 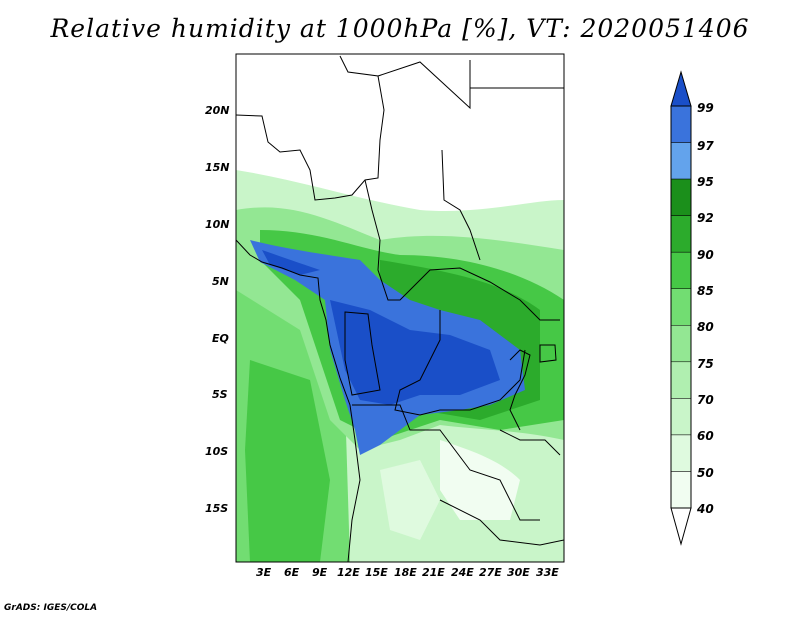 I want to click on lon-label: 12E, so click(x=348, y=572).